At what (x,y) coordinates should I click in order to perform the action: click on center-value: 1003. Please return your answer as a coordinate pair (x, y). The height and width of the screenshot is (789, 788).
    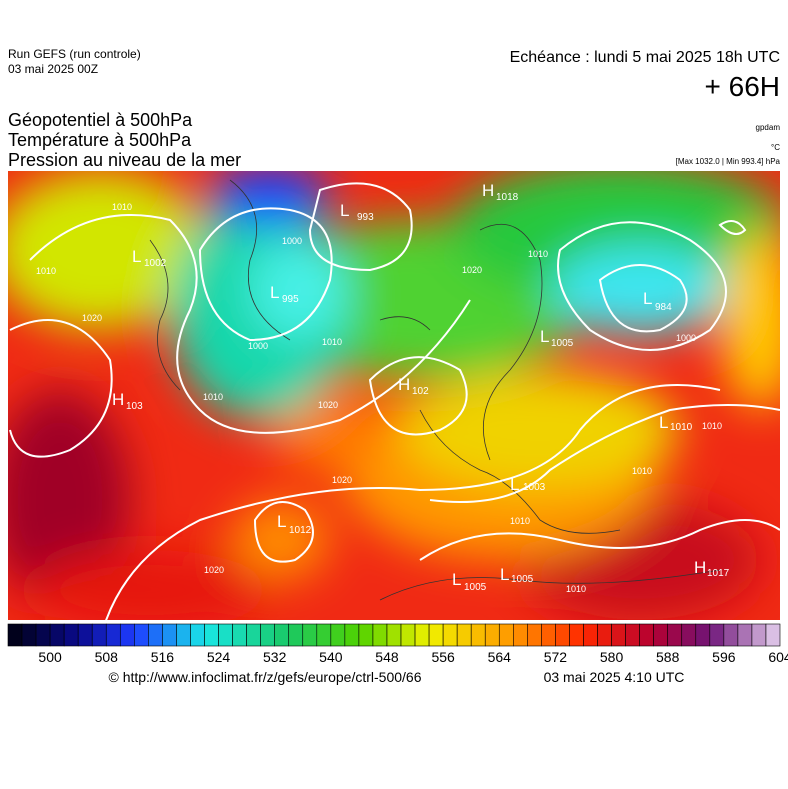
    Looking at the image, I should click on (534, 487).